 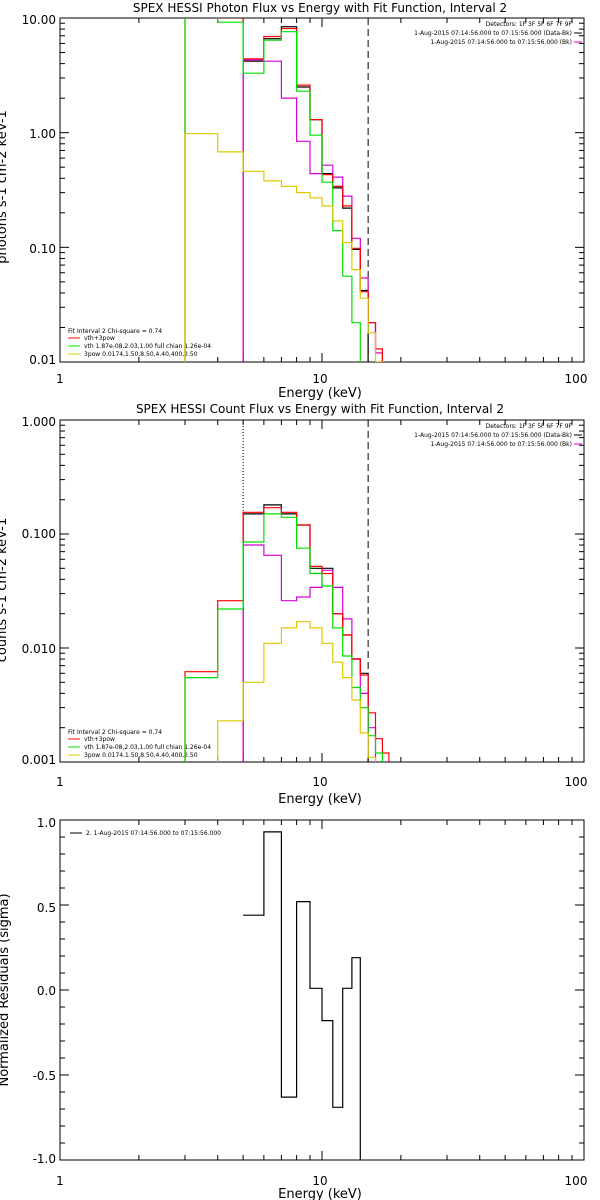 I want to click on y-tick-label: -0.5, so click(x=44, y=1076).